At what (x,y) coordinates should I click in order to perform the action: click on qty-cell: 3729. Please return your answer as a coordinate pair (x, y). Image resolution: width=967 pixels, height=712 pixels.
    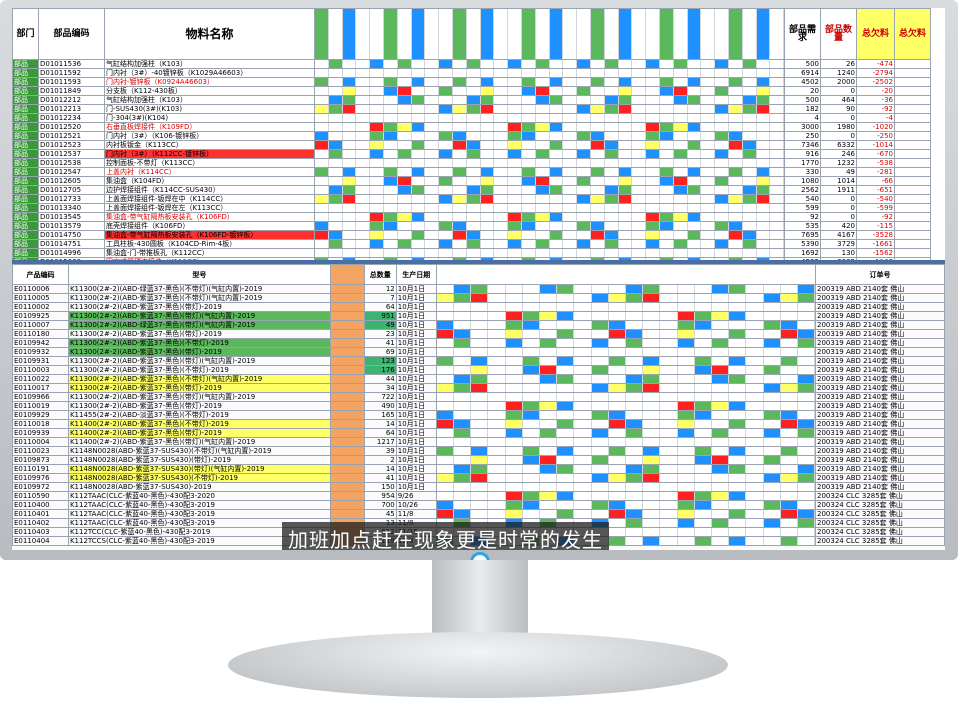
    Looking at the image, I should click on (838, 244).